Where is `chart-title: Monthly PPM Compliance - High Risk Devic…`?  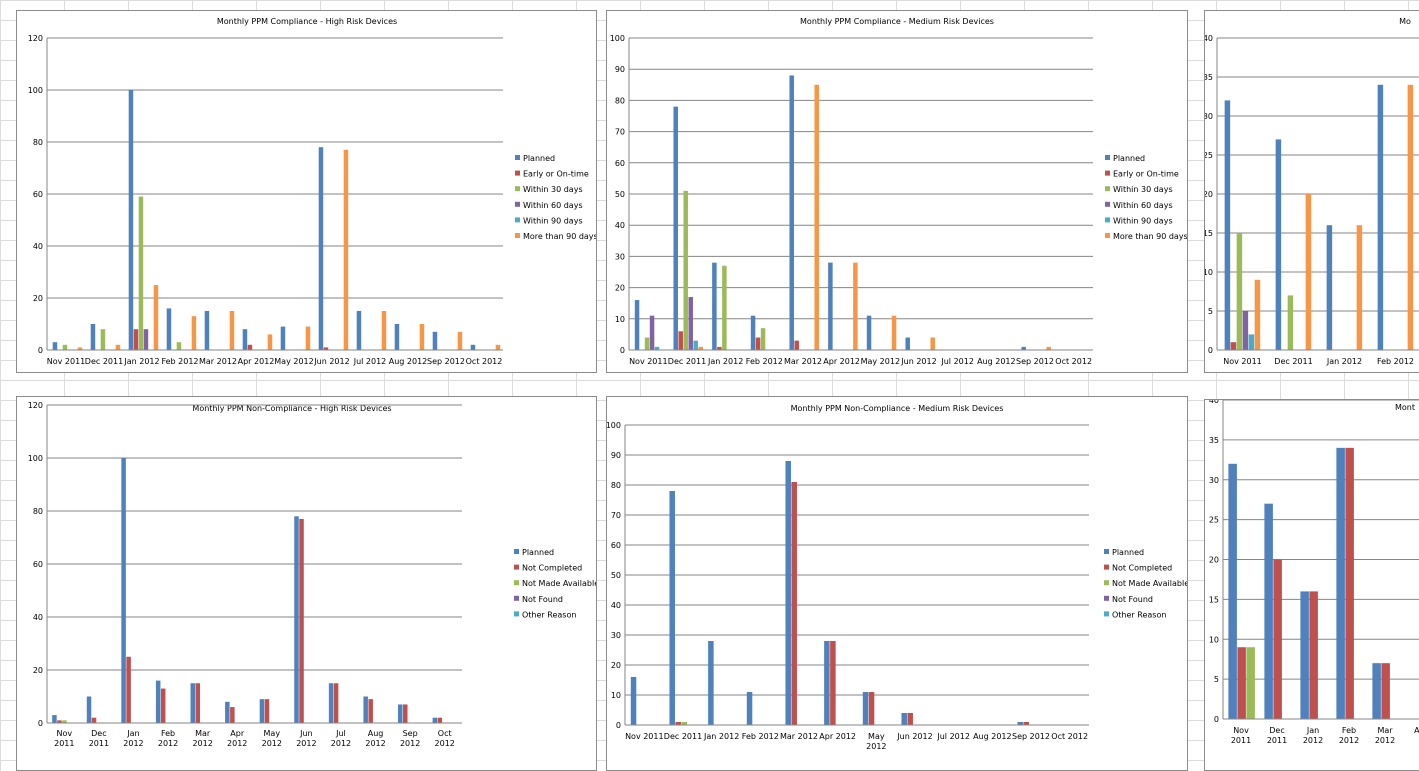
chart-title: Monthly PPM Compliance - High Risk Devic… is located at coordinates (307, 21).